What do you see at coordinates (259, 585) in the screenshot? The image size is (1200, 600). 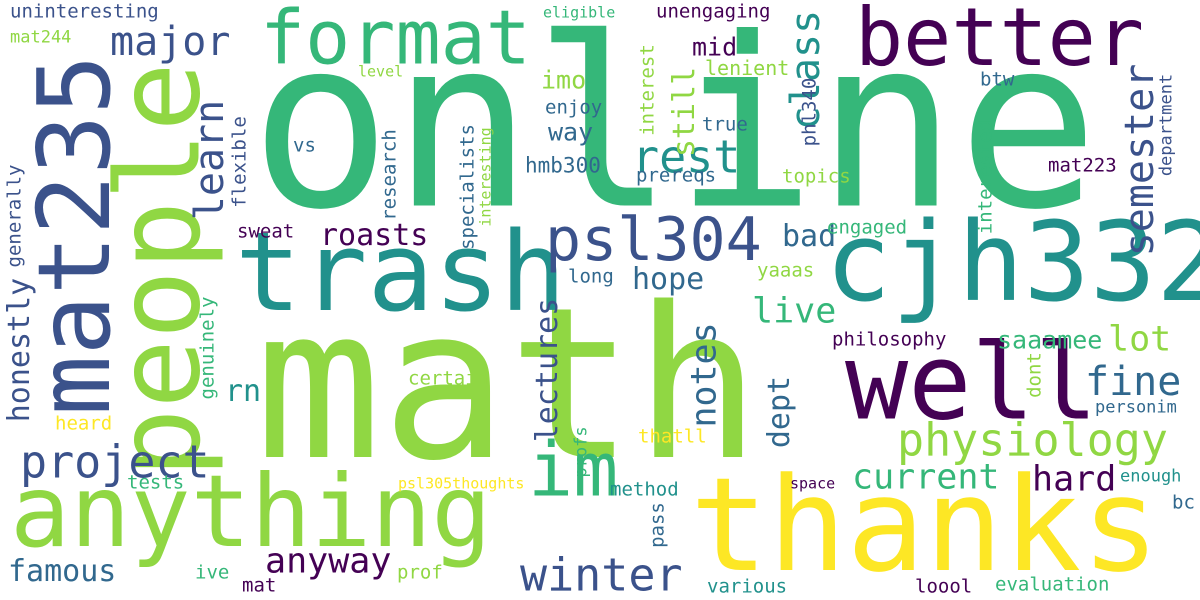 I see `word-mat: mat` at bounding box center [259, 585].